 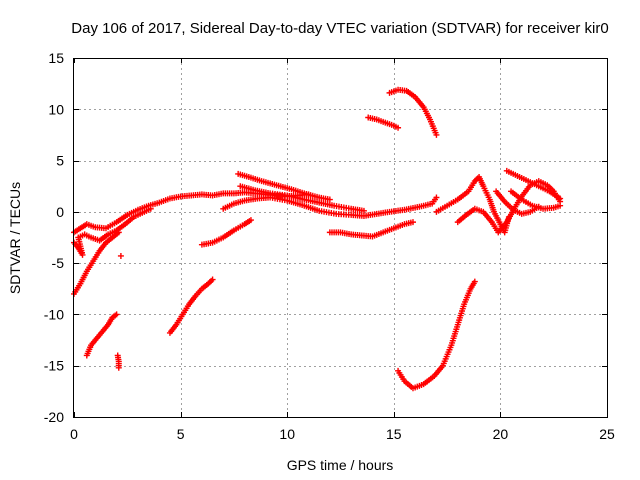 What do you see at coordinates (74, 434) in the screenshot?
I see `x-tick-label: 0` at bounding box center [74, 434].